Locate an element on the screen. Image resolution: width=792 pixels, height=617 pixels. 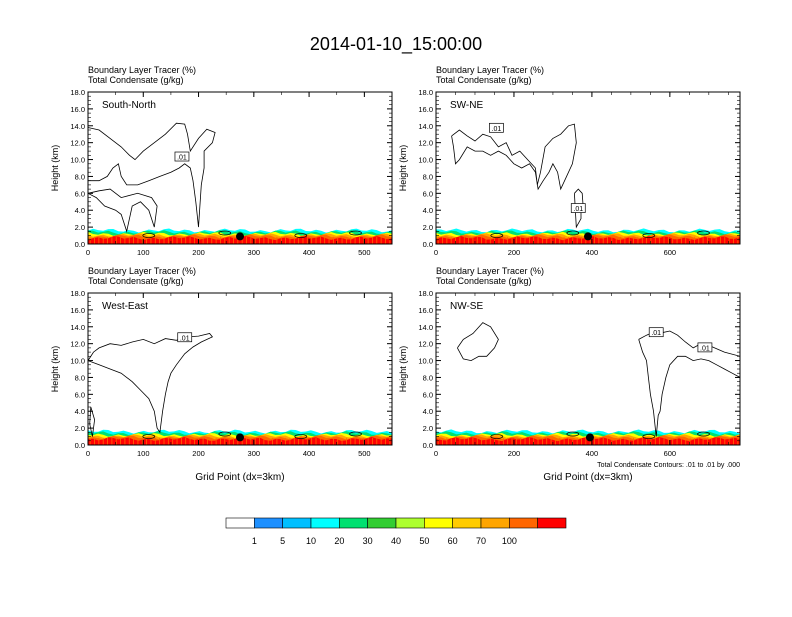
colorbar-label: 10 is located at coordinates (311, 541).